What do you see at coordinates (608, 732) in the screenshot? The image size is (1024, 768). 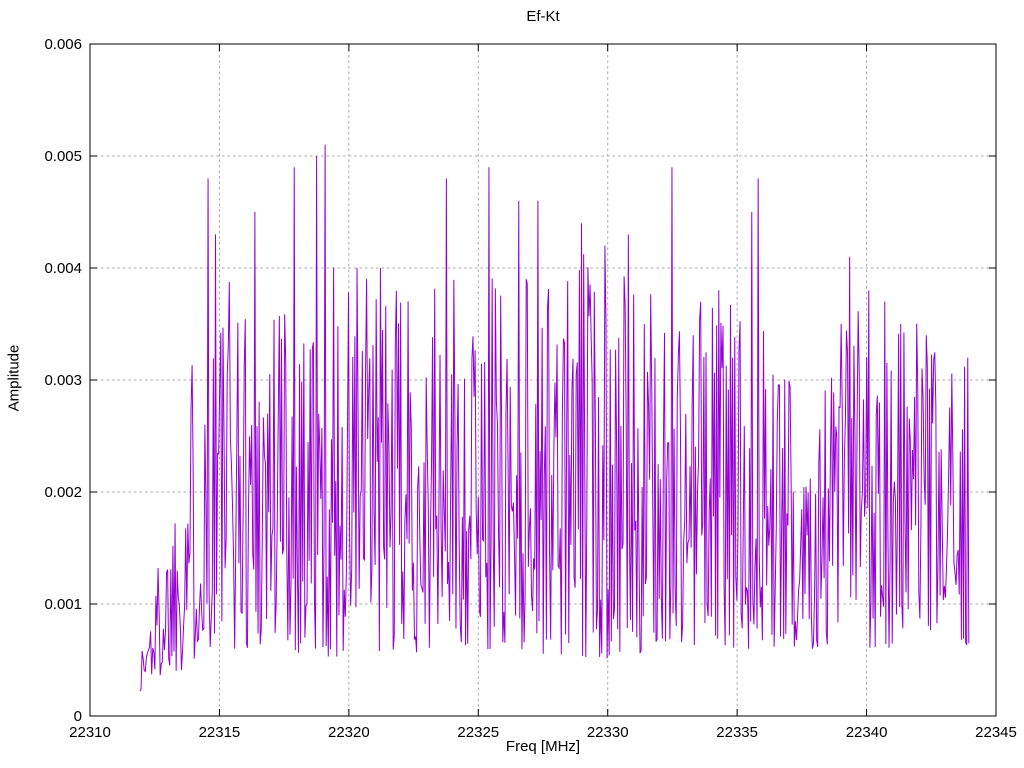 I see `svg-text: 22330` at bounding box center [608, 732].